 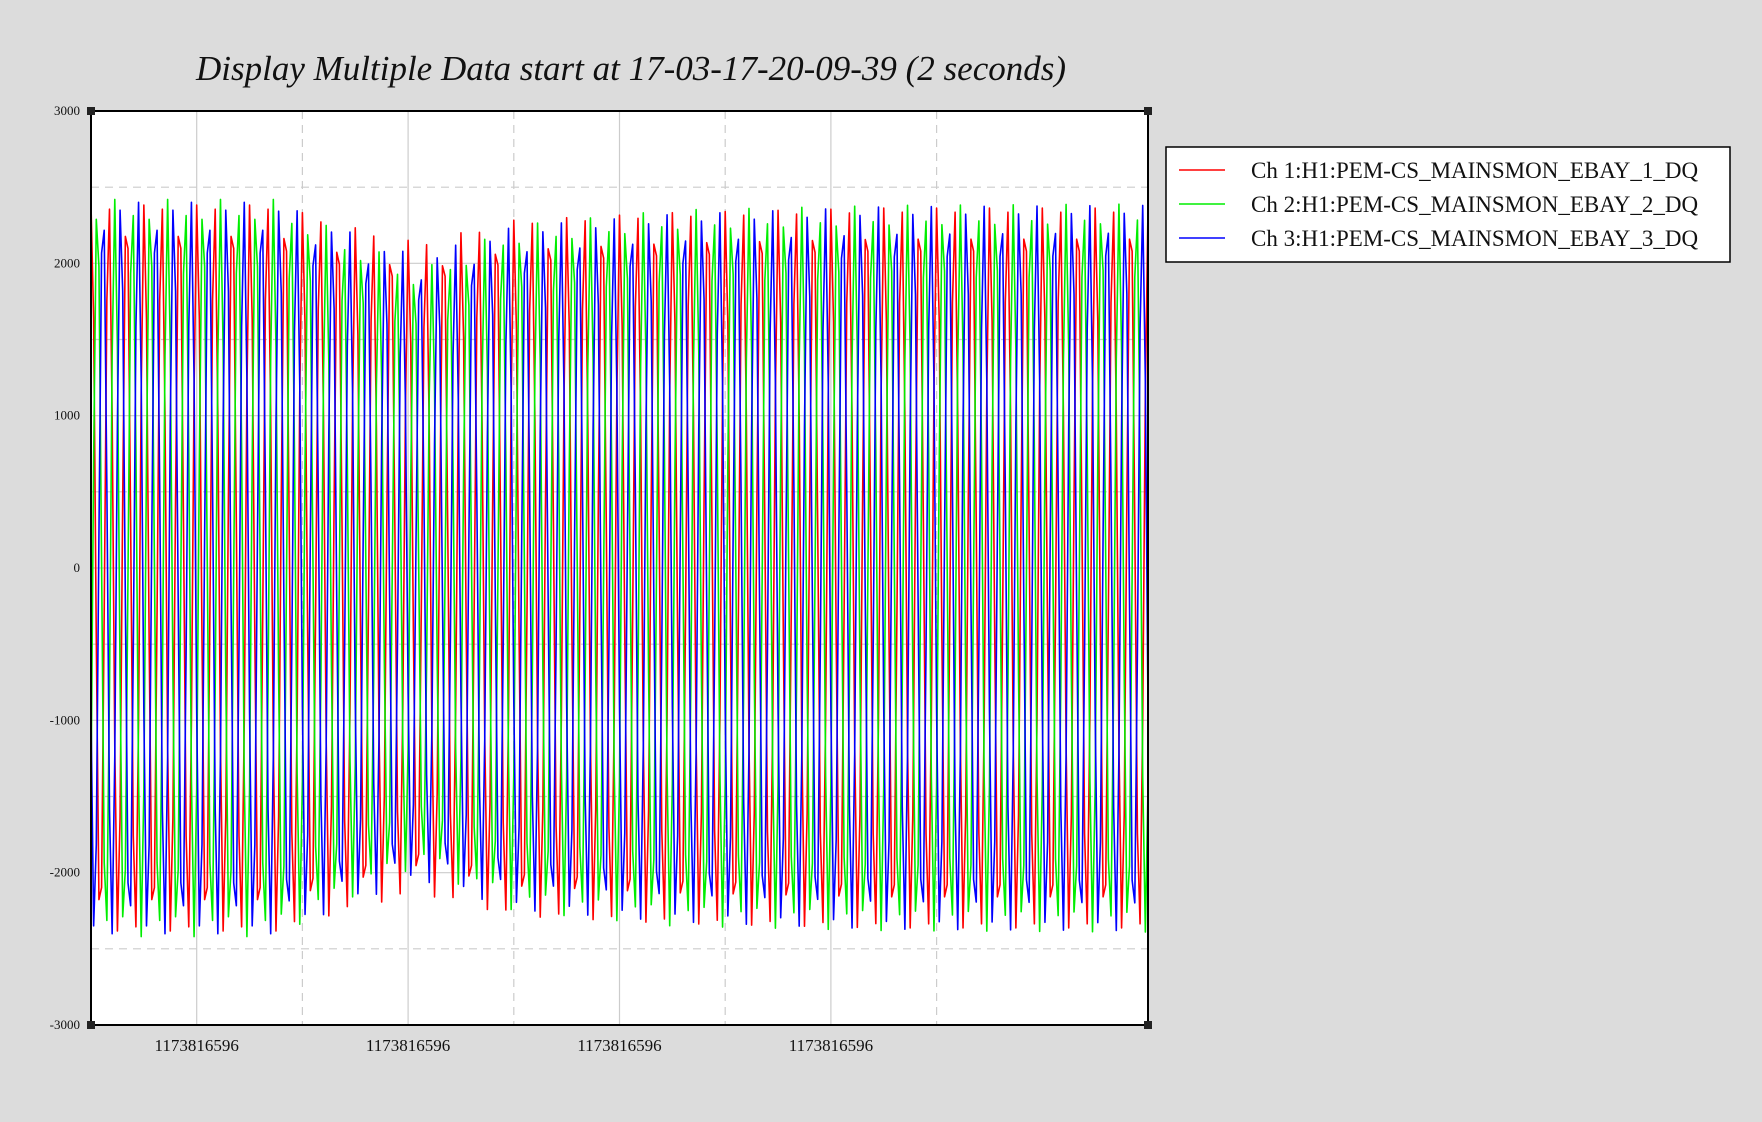 What do you see at coordinates (65, 872) in the screenshot?
I see `y-tick-label: -2000` at bounding box center [65, 872].